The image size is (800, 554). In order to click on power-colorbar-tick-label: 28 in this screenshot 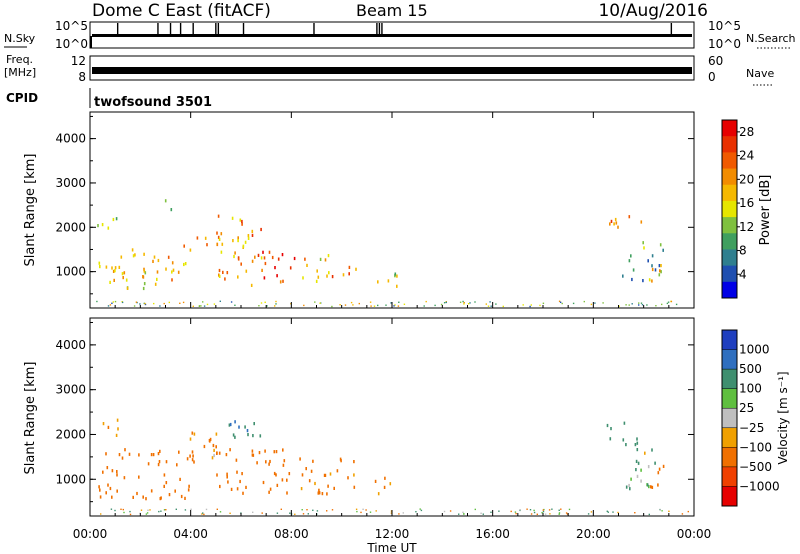, I will do `click(746, 132)`.